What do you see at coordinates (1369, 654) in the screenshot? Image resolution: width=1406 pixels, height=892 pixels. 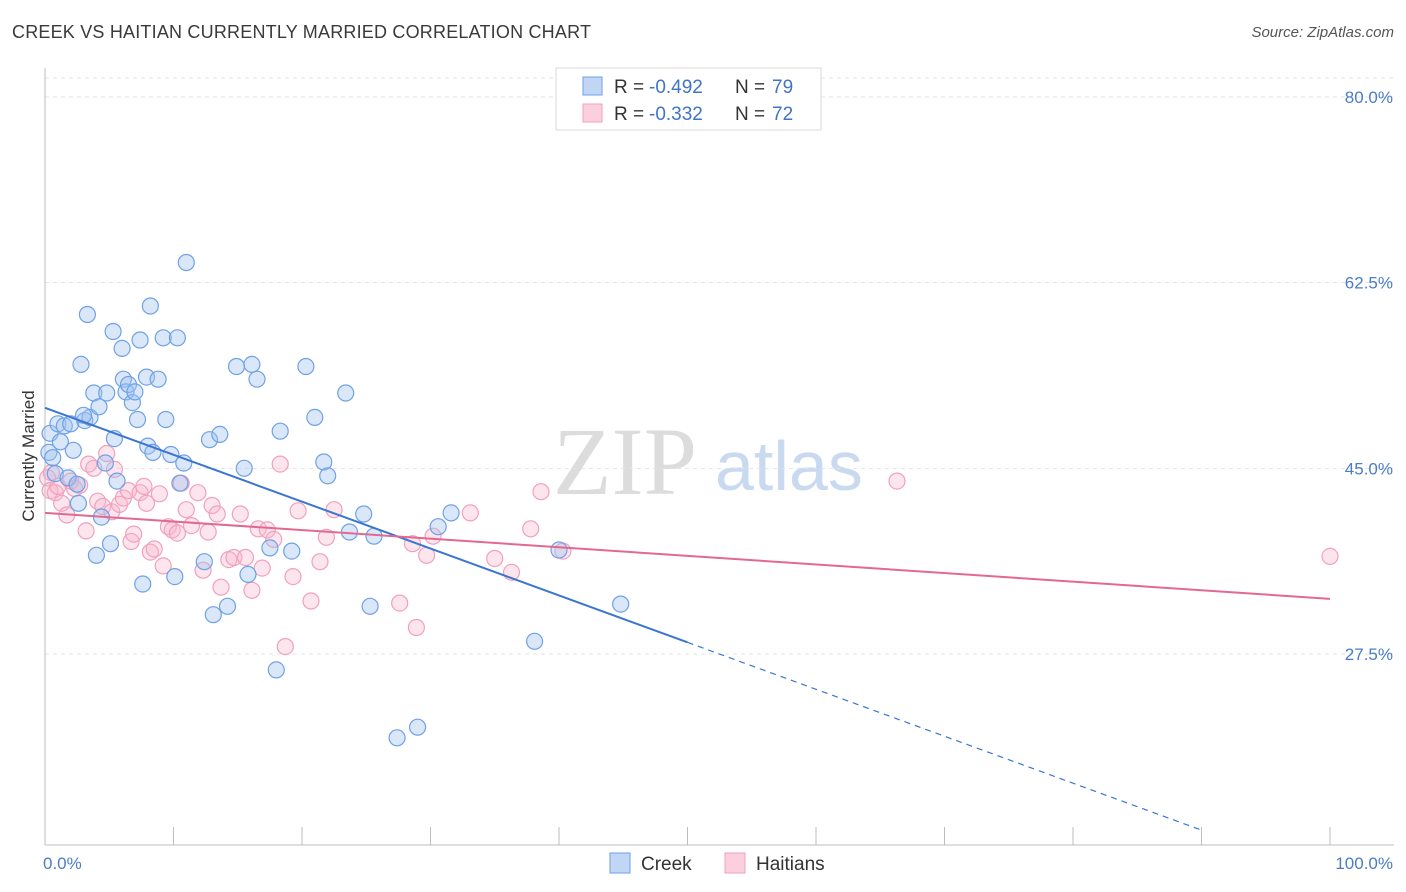 I see `y-tick-label: 27.5%` at bounding box center [1369, 654].